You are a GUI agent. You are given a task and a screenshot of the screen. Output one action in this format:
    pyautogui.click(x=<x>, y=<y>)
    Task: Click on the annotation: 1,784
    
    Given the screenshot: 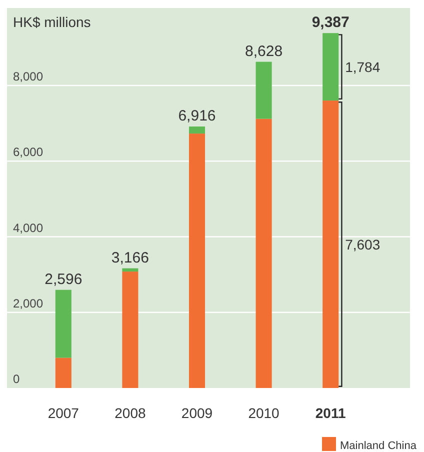 What is the action you would take?
    pyautogui.click(x=362, y=66)
    